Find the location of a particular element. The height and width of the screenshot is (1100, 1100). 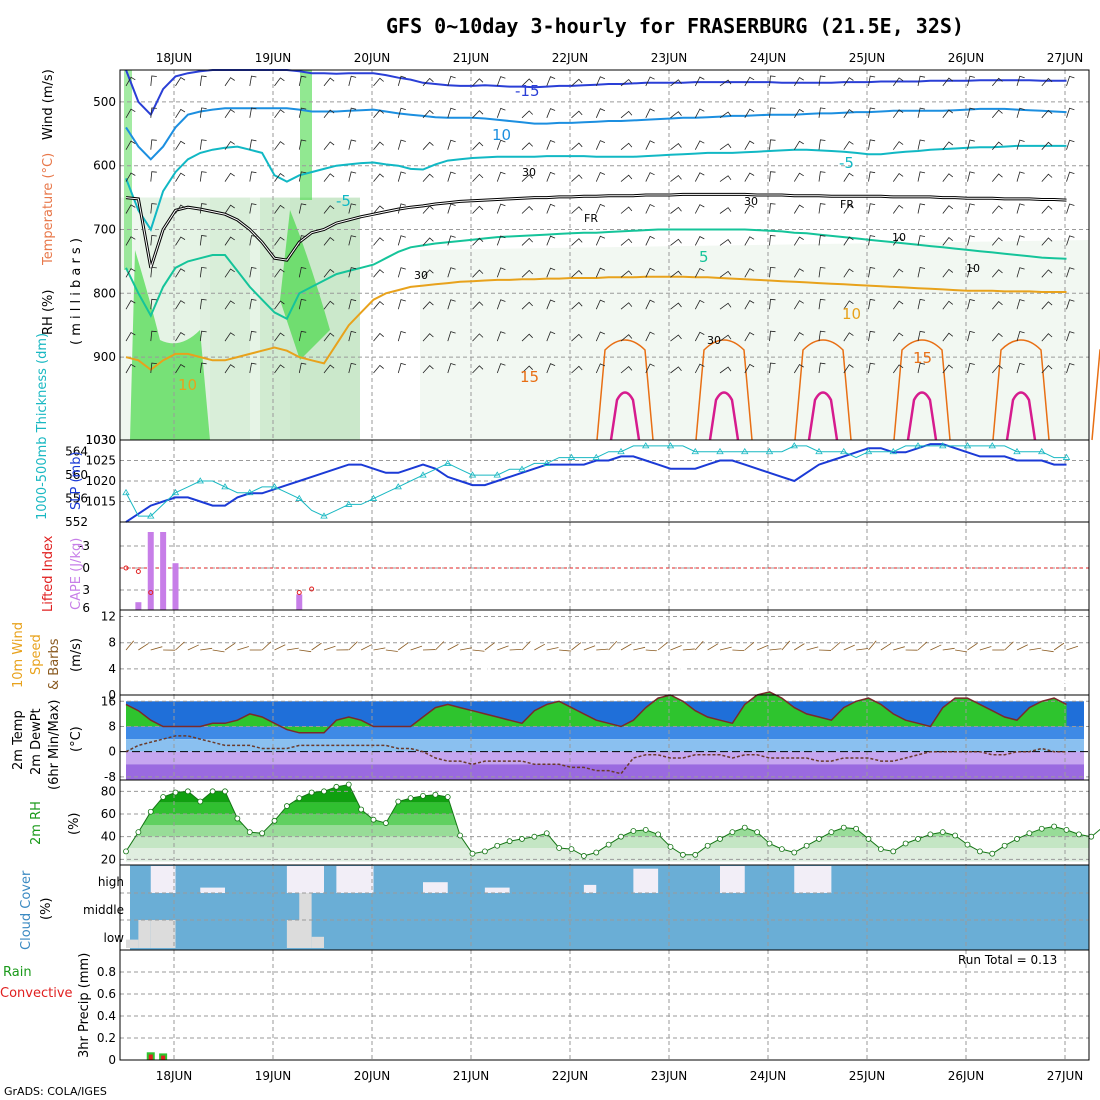

pressure-tick-label: 800 is located at coordinates (104, 293).